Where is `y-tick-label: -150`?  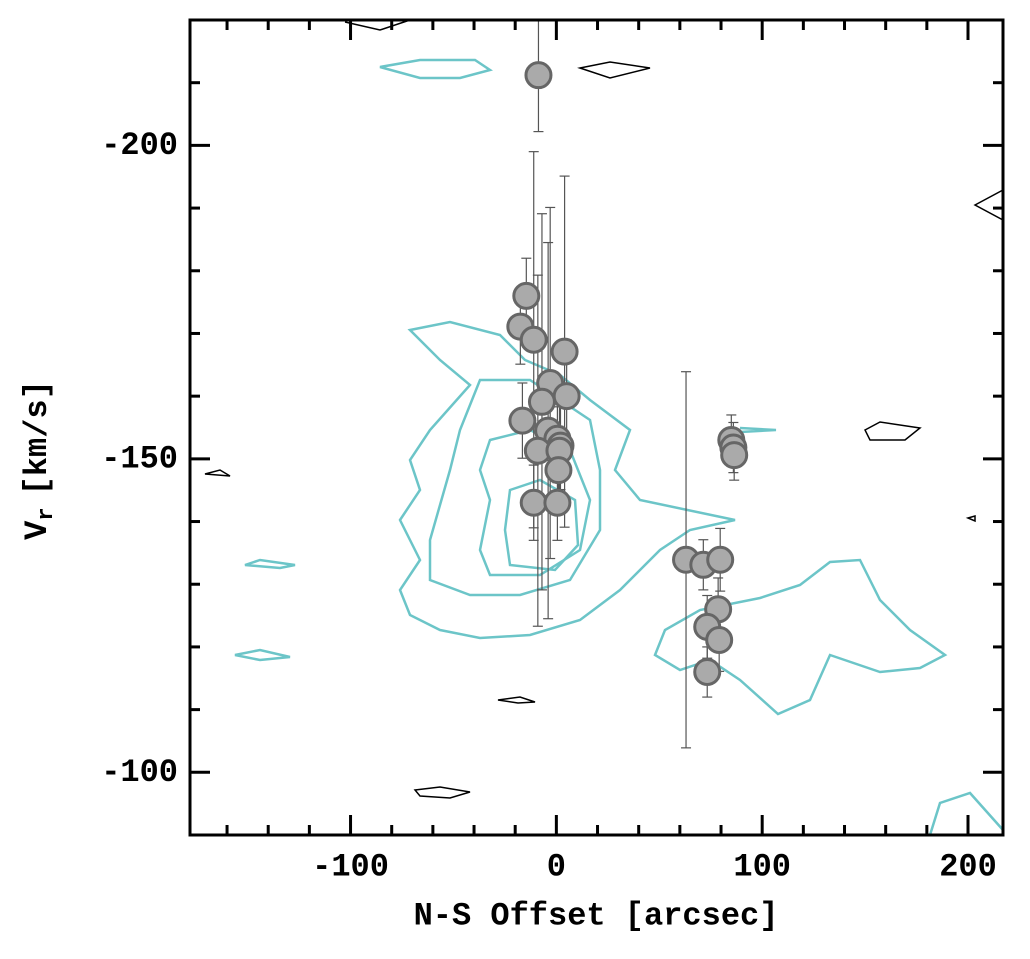
y-tick-label: -150 is located at coordinates (139, 458).